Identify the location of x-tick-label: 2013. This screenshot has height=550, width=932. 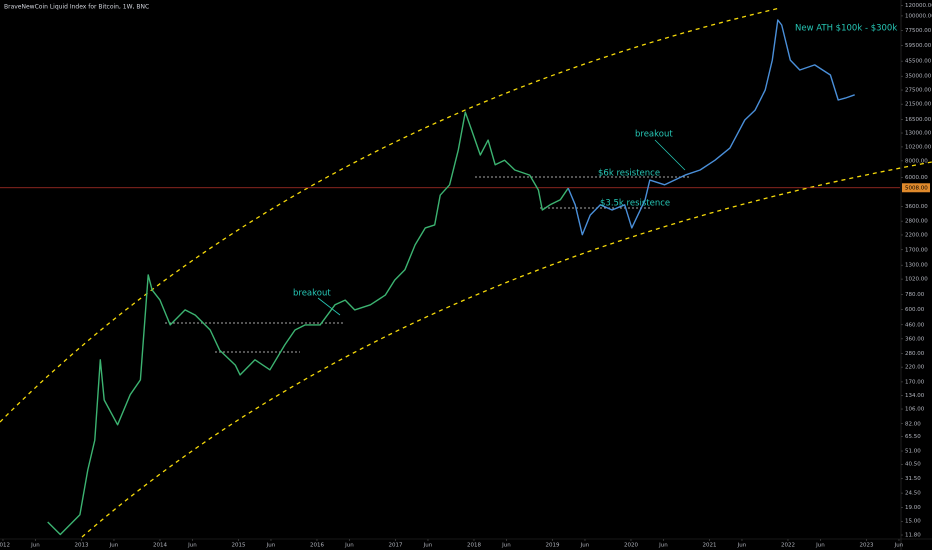
(81, 546).